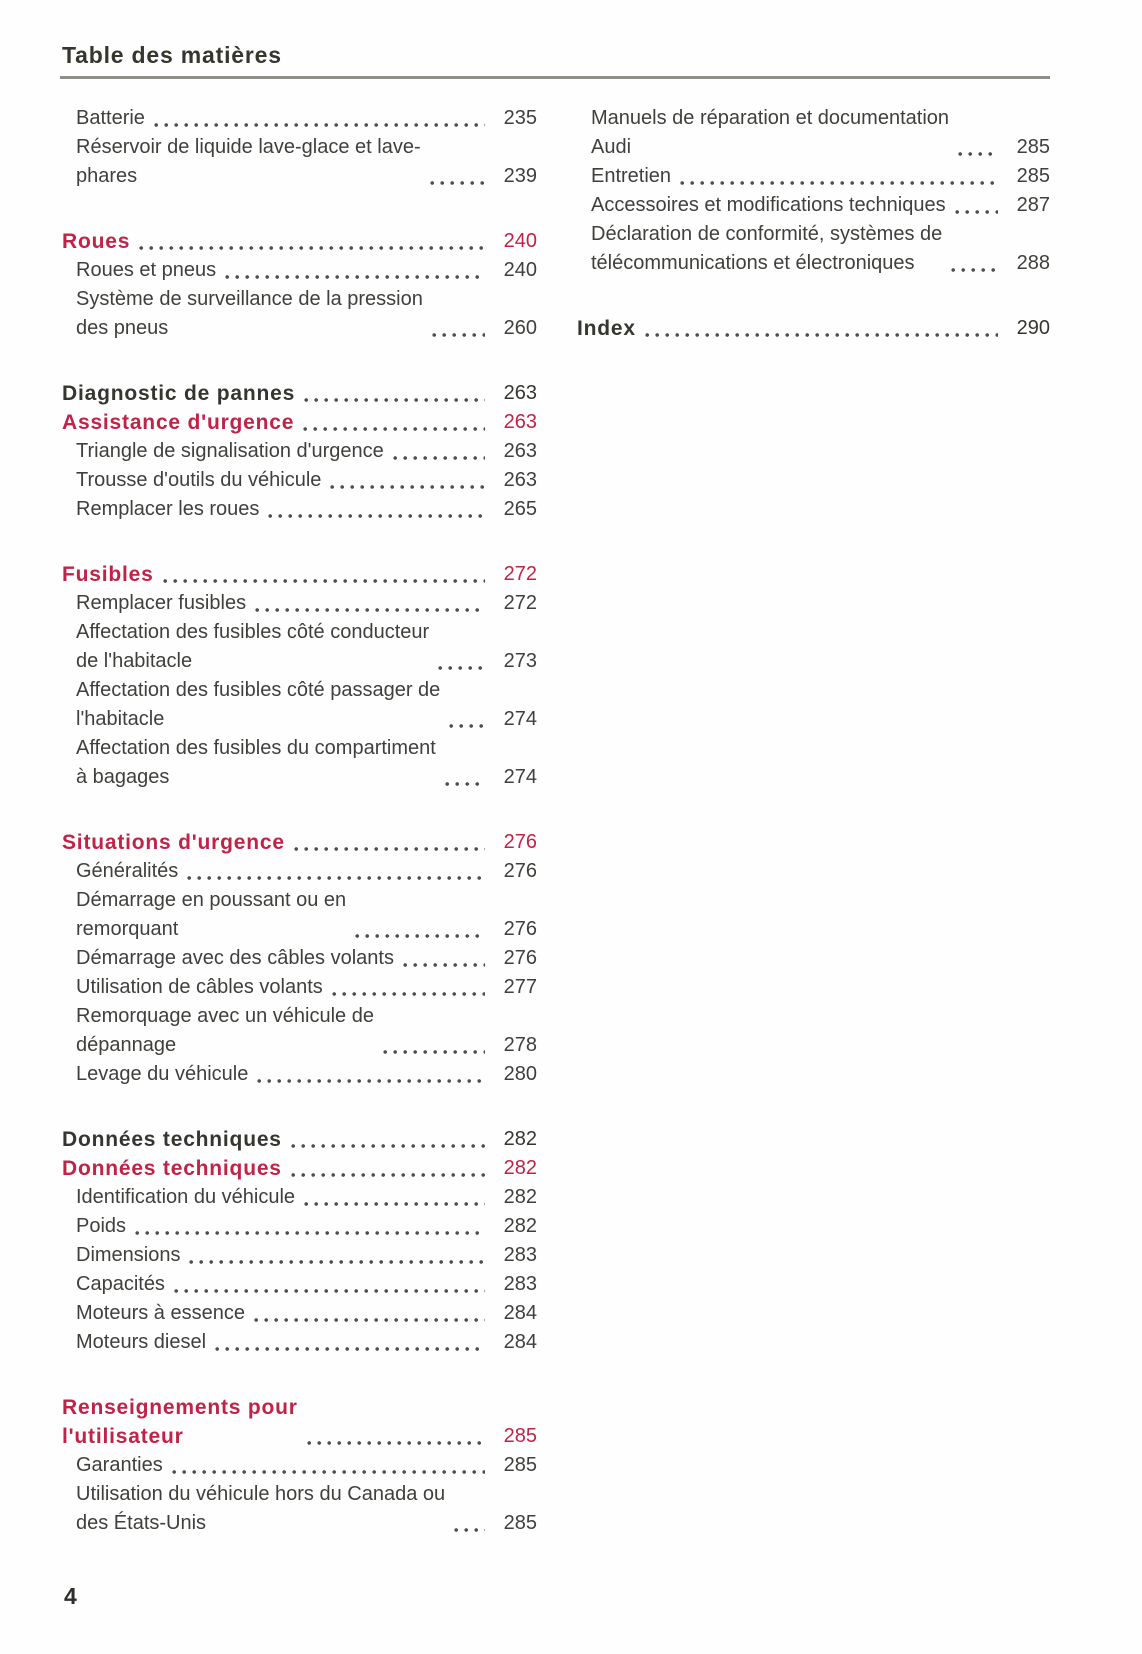 The height and width of the screenshot is (1654, 1142). I want to click on toc-entry: Généralités 276, so click(299, 871).